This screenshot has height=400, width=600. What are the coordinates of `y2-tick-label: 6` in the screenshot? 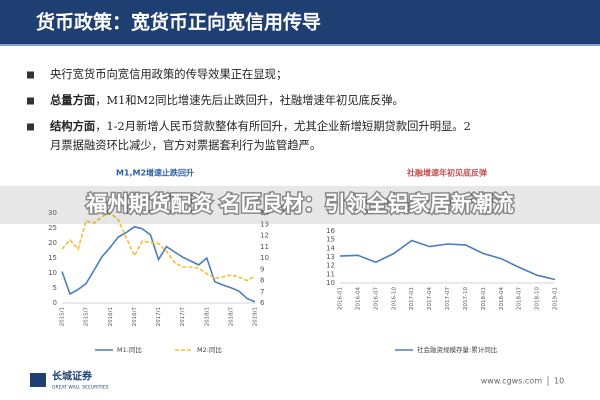 It's located at (262, 303).